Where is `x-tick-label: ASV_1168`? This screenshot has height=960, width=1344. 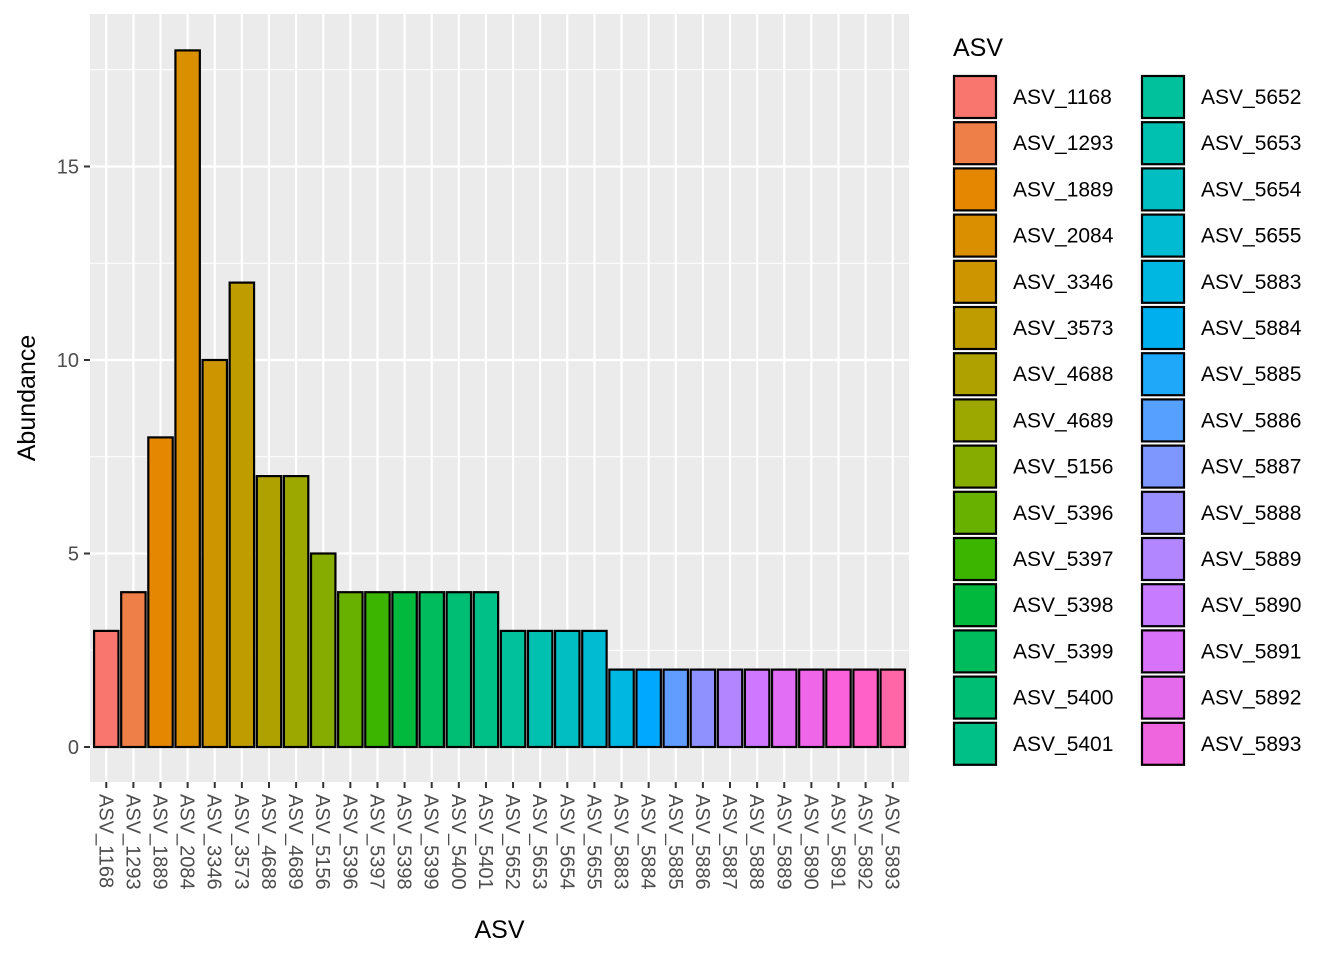 x-tick-label: ASV_1168 is located at coordinates (105, 841).